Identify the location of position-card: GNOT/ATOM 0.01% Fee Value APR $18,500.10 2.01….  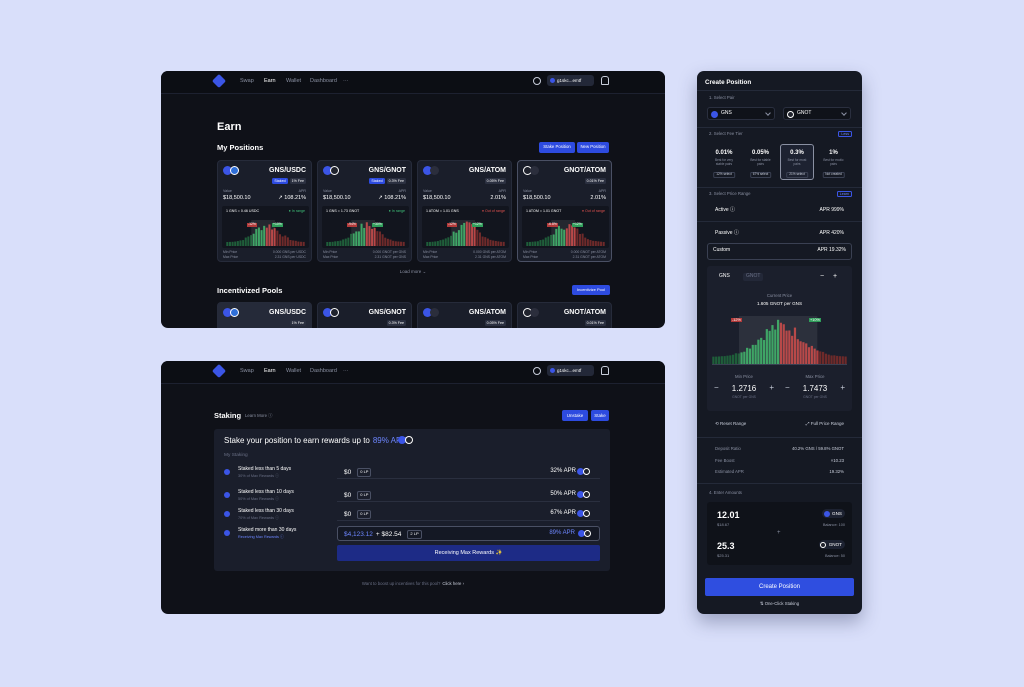
(564, 211).